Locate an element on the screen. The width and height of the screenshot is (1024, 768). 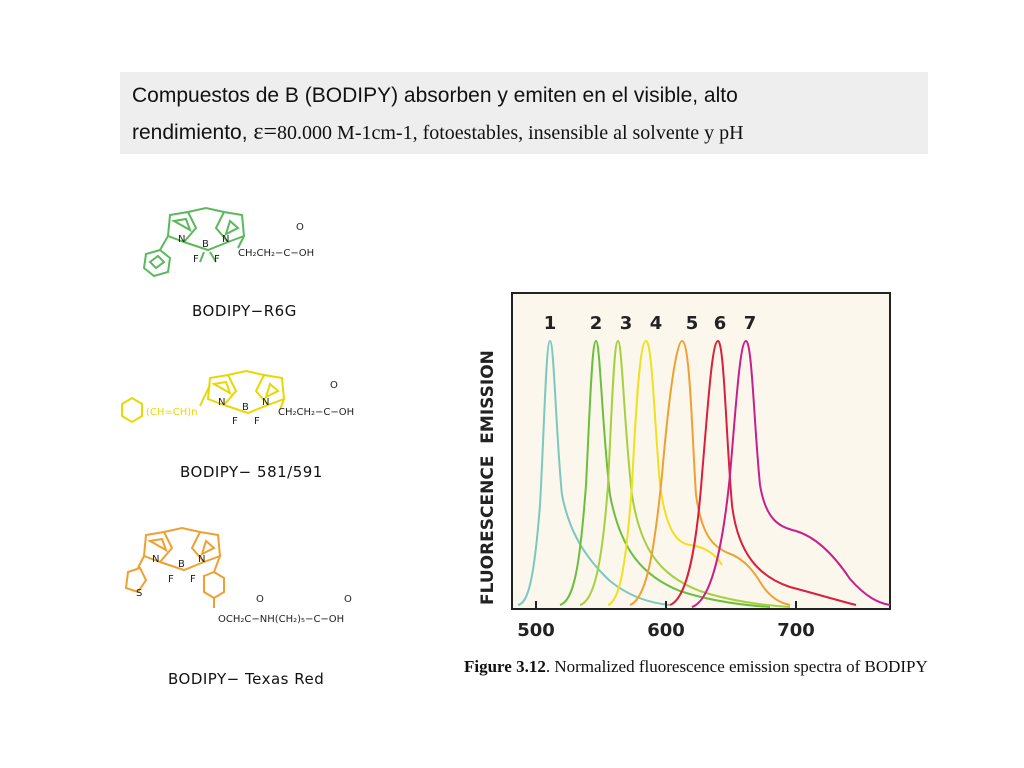
peak-label-7: 7 is located at coordinates (750, 323).